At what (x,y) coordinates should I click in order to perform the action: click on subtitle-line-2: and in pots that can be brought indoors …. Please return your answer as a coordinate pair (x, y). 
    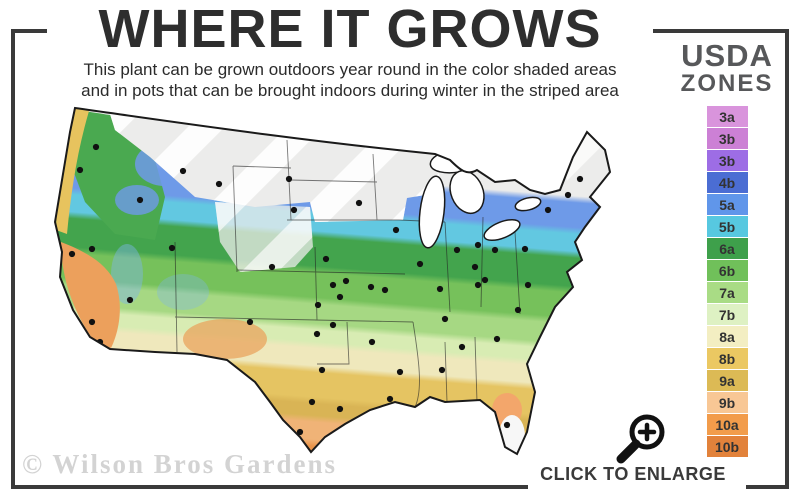
    Looking at the image, I should click on (350, 90).